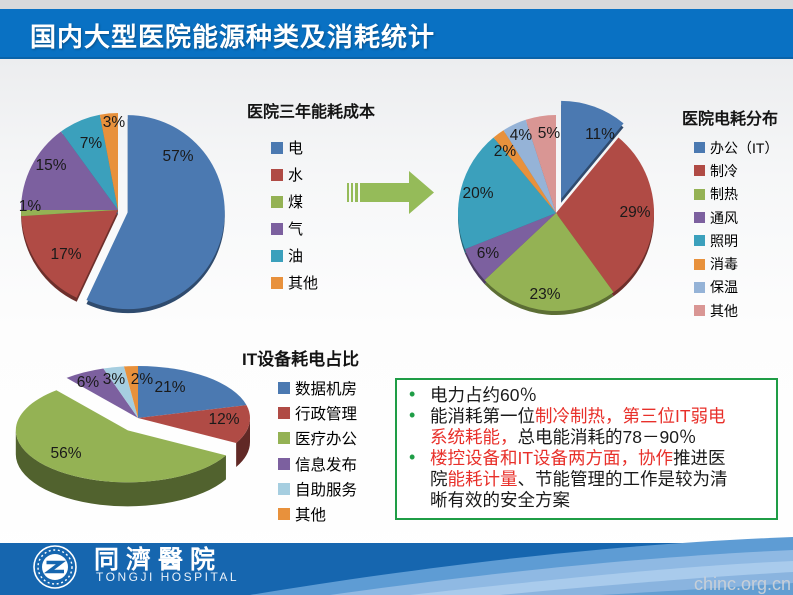 The height and width of the screenshot is (595, 793). I want to click on pie-slice-电, so click(155, 212).